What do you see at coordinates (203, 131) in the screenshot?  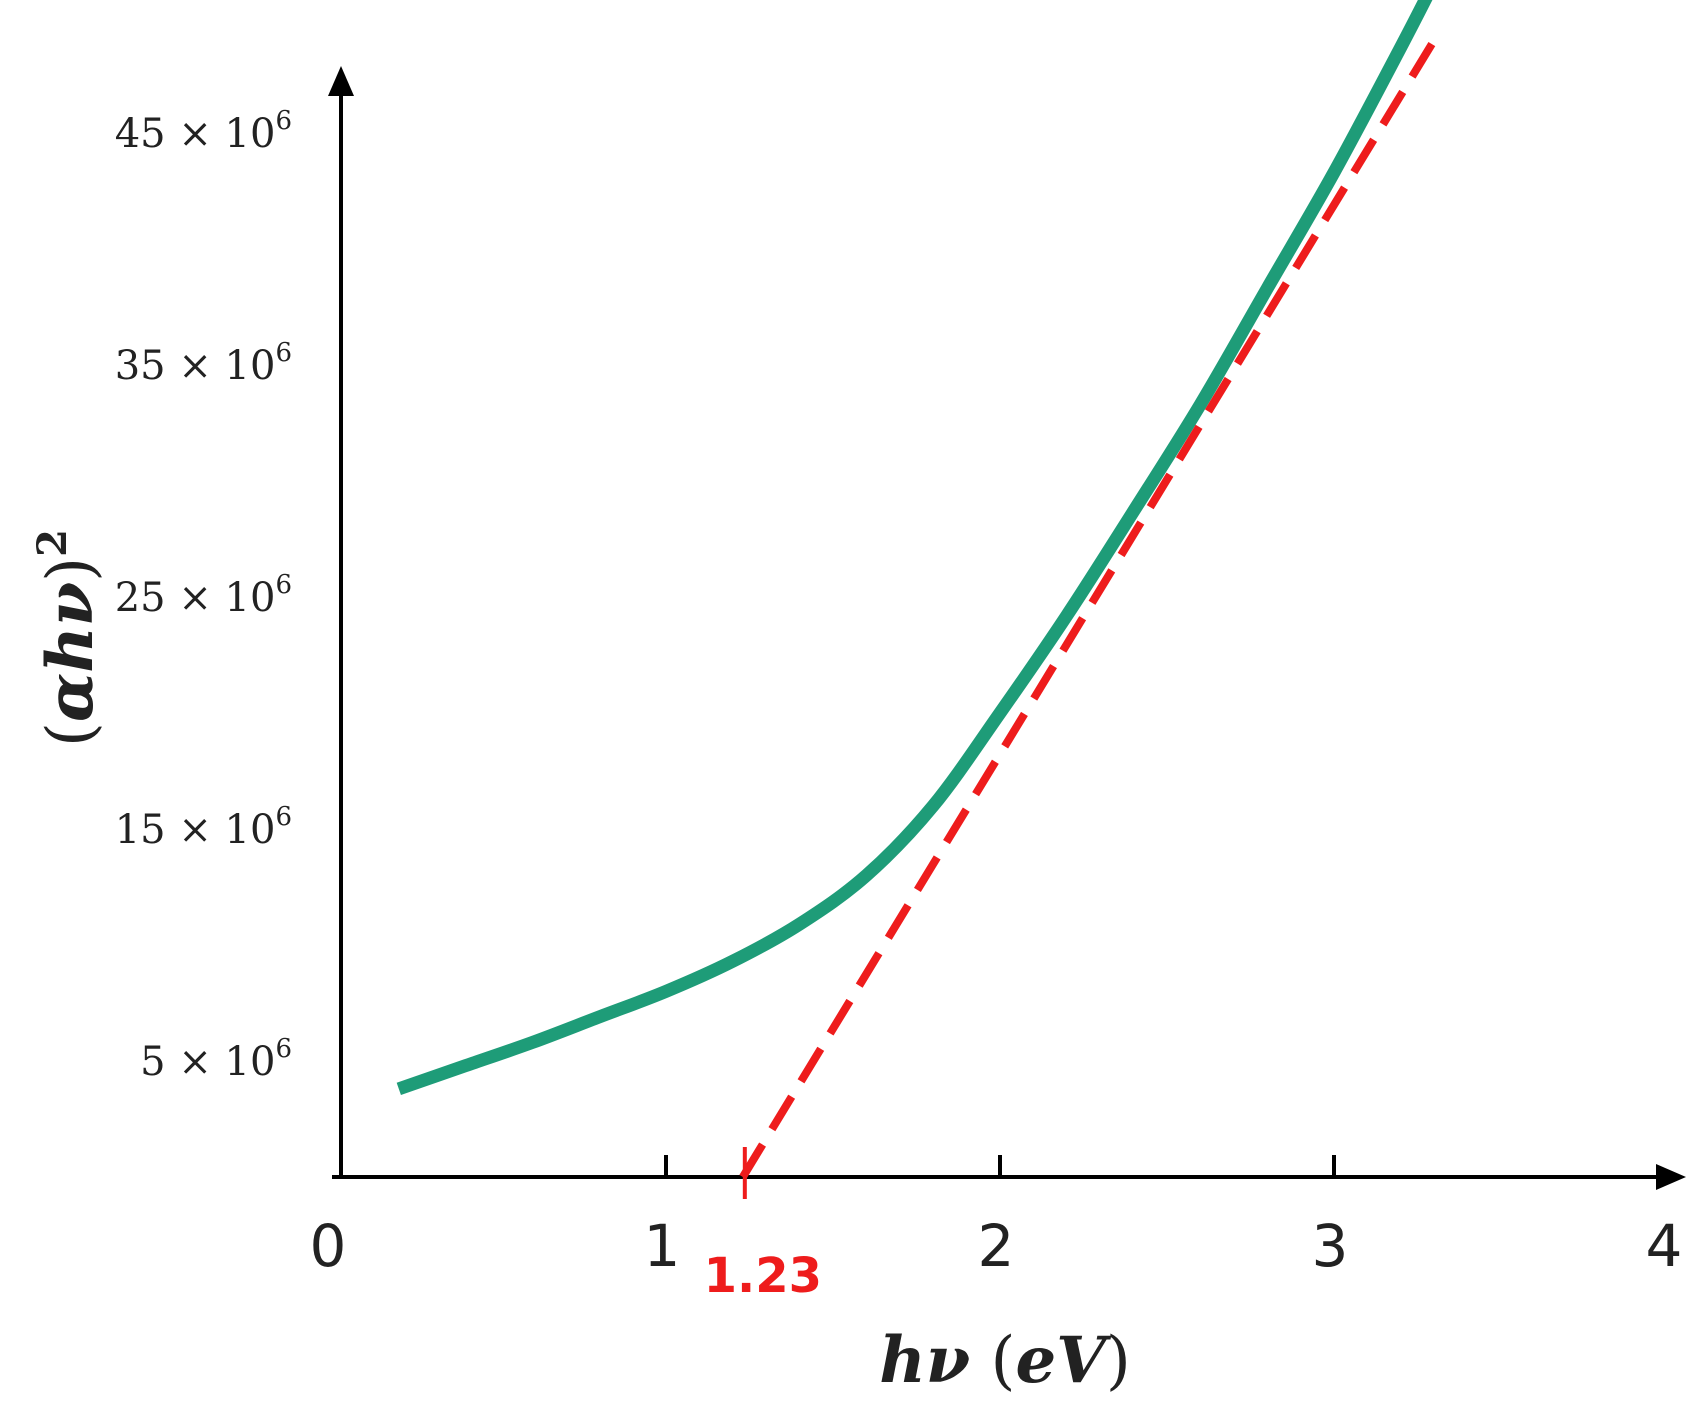 I see `y-tick-label: 45 × 106` at bounding box center [203, 131].